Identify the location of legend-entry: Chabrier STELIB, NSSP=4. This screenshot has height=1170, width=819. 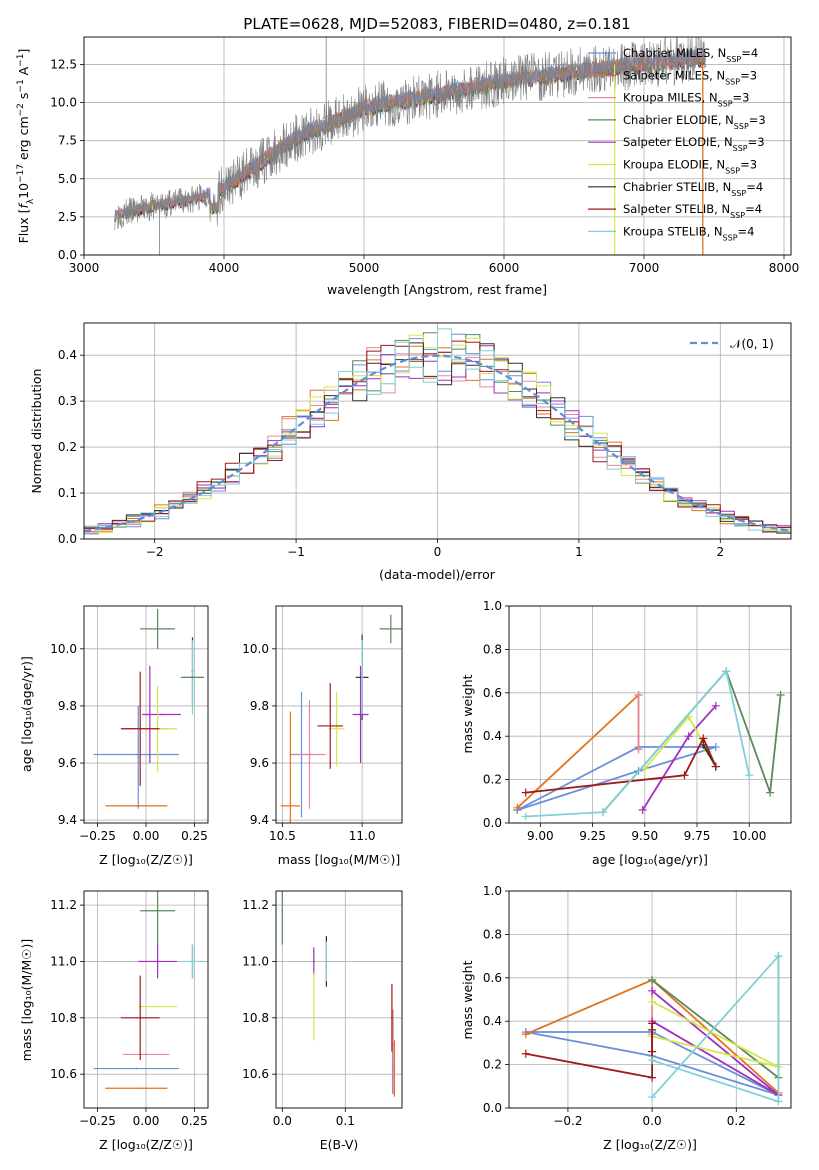
(693, 189).